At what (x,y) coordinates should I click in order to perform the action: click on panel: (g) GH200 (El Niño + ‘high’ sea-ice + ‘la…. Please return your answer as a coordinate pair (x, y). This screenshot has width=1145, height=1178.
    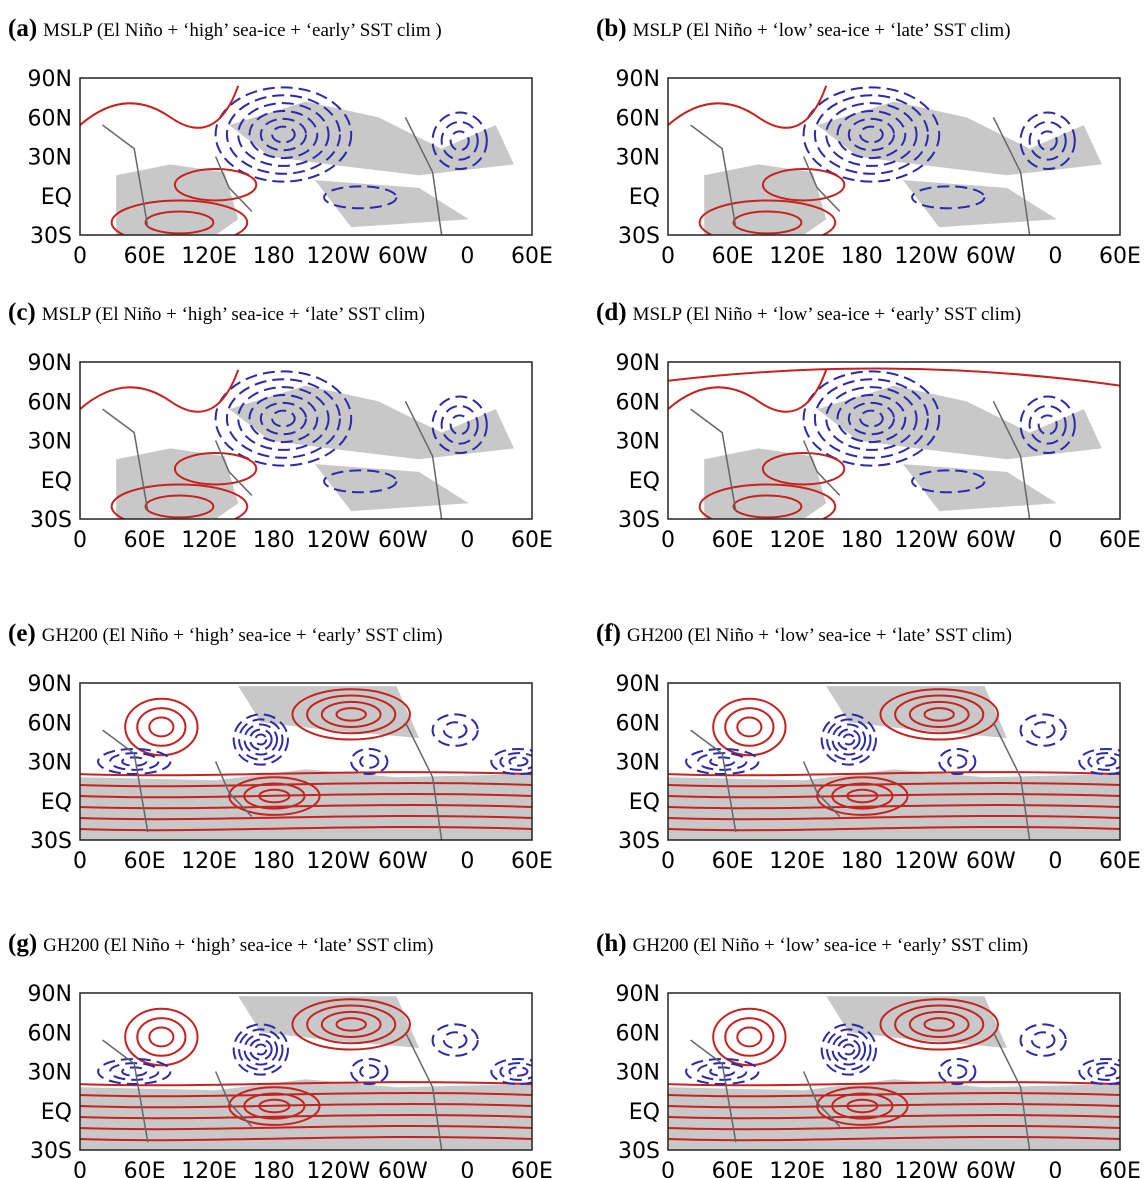
    Looking at the image, I should click on (280, 1054).